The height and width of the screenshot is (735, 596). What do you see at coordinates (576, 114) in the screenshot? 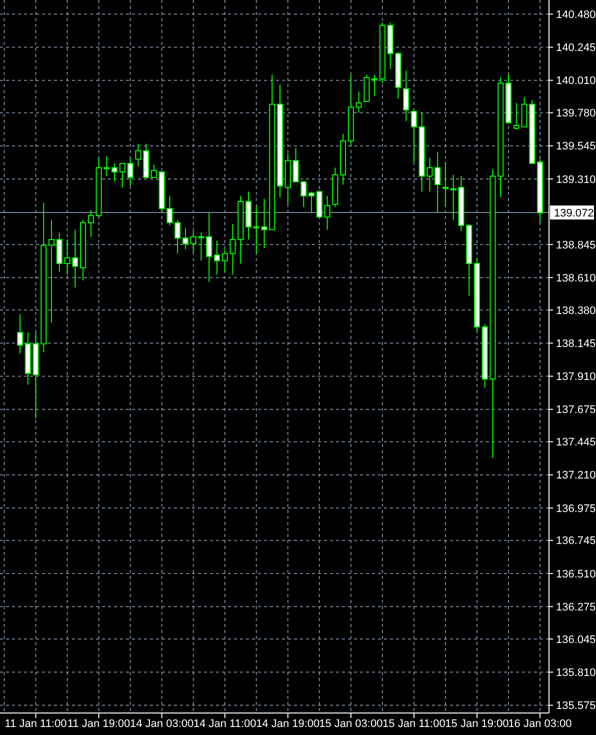
I see `y-tick-label: 139.780` at bounding box center [576, 114].